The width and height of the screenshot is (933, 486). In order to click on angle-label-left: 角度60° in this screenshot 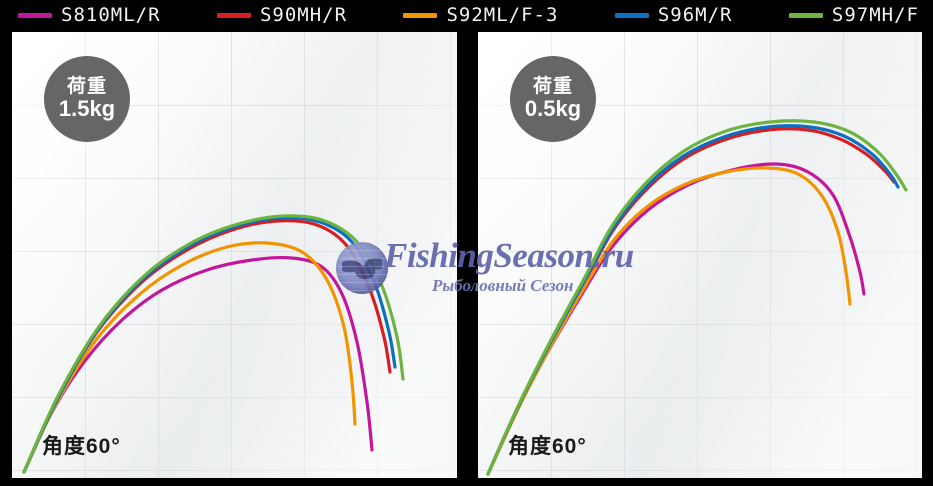, I will do `click(81, 446)`.